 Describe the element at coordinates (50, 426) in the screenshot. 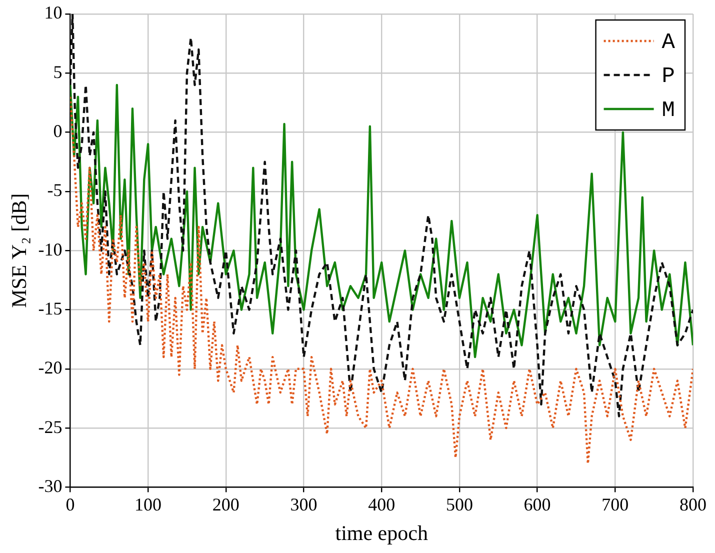

I see `y-tick-label: -25` at that location.